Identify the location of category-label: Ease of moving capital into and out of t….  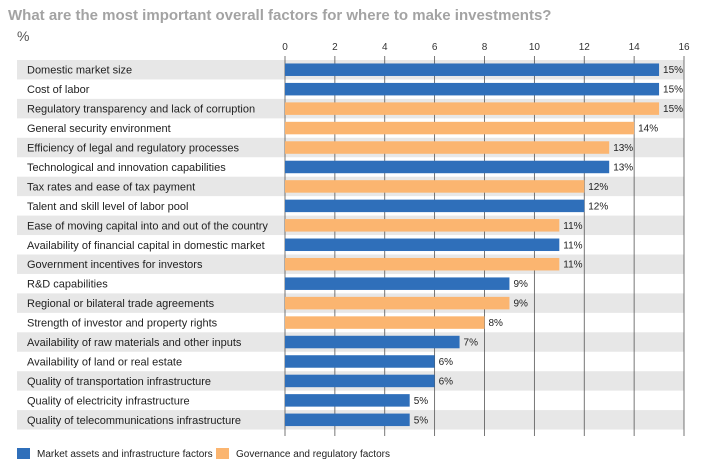
(147, 226).